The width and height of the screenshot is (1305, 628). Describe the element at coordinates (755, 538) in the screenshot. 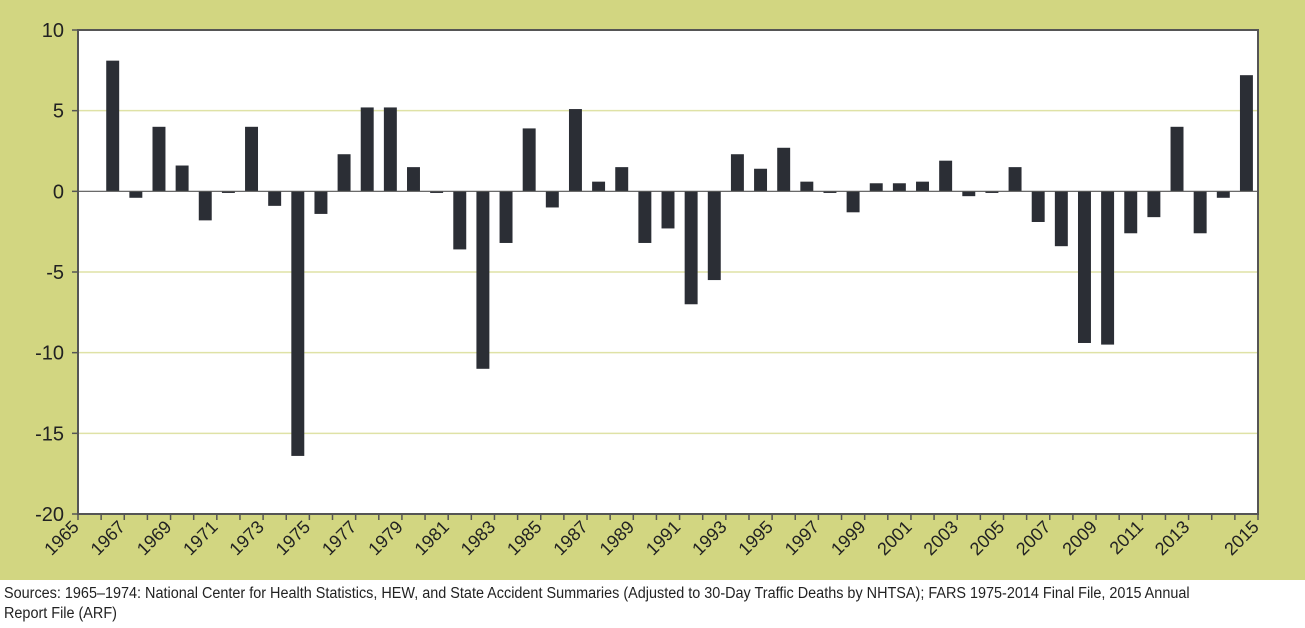

I see `x-tick-label: 1995` at that location.